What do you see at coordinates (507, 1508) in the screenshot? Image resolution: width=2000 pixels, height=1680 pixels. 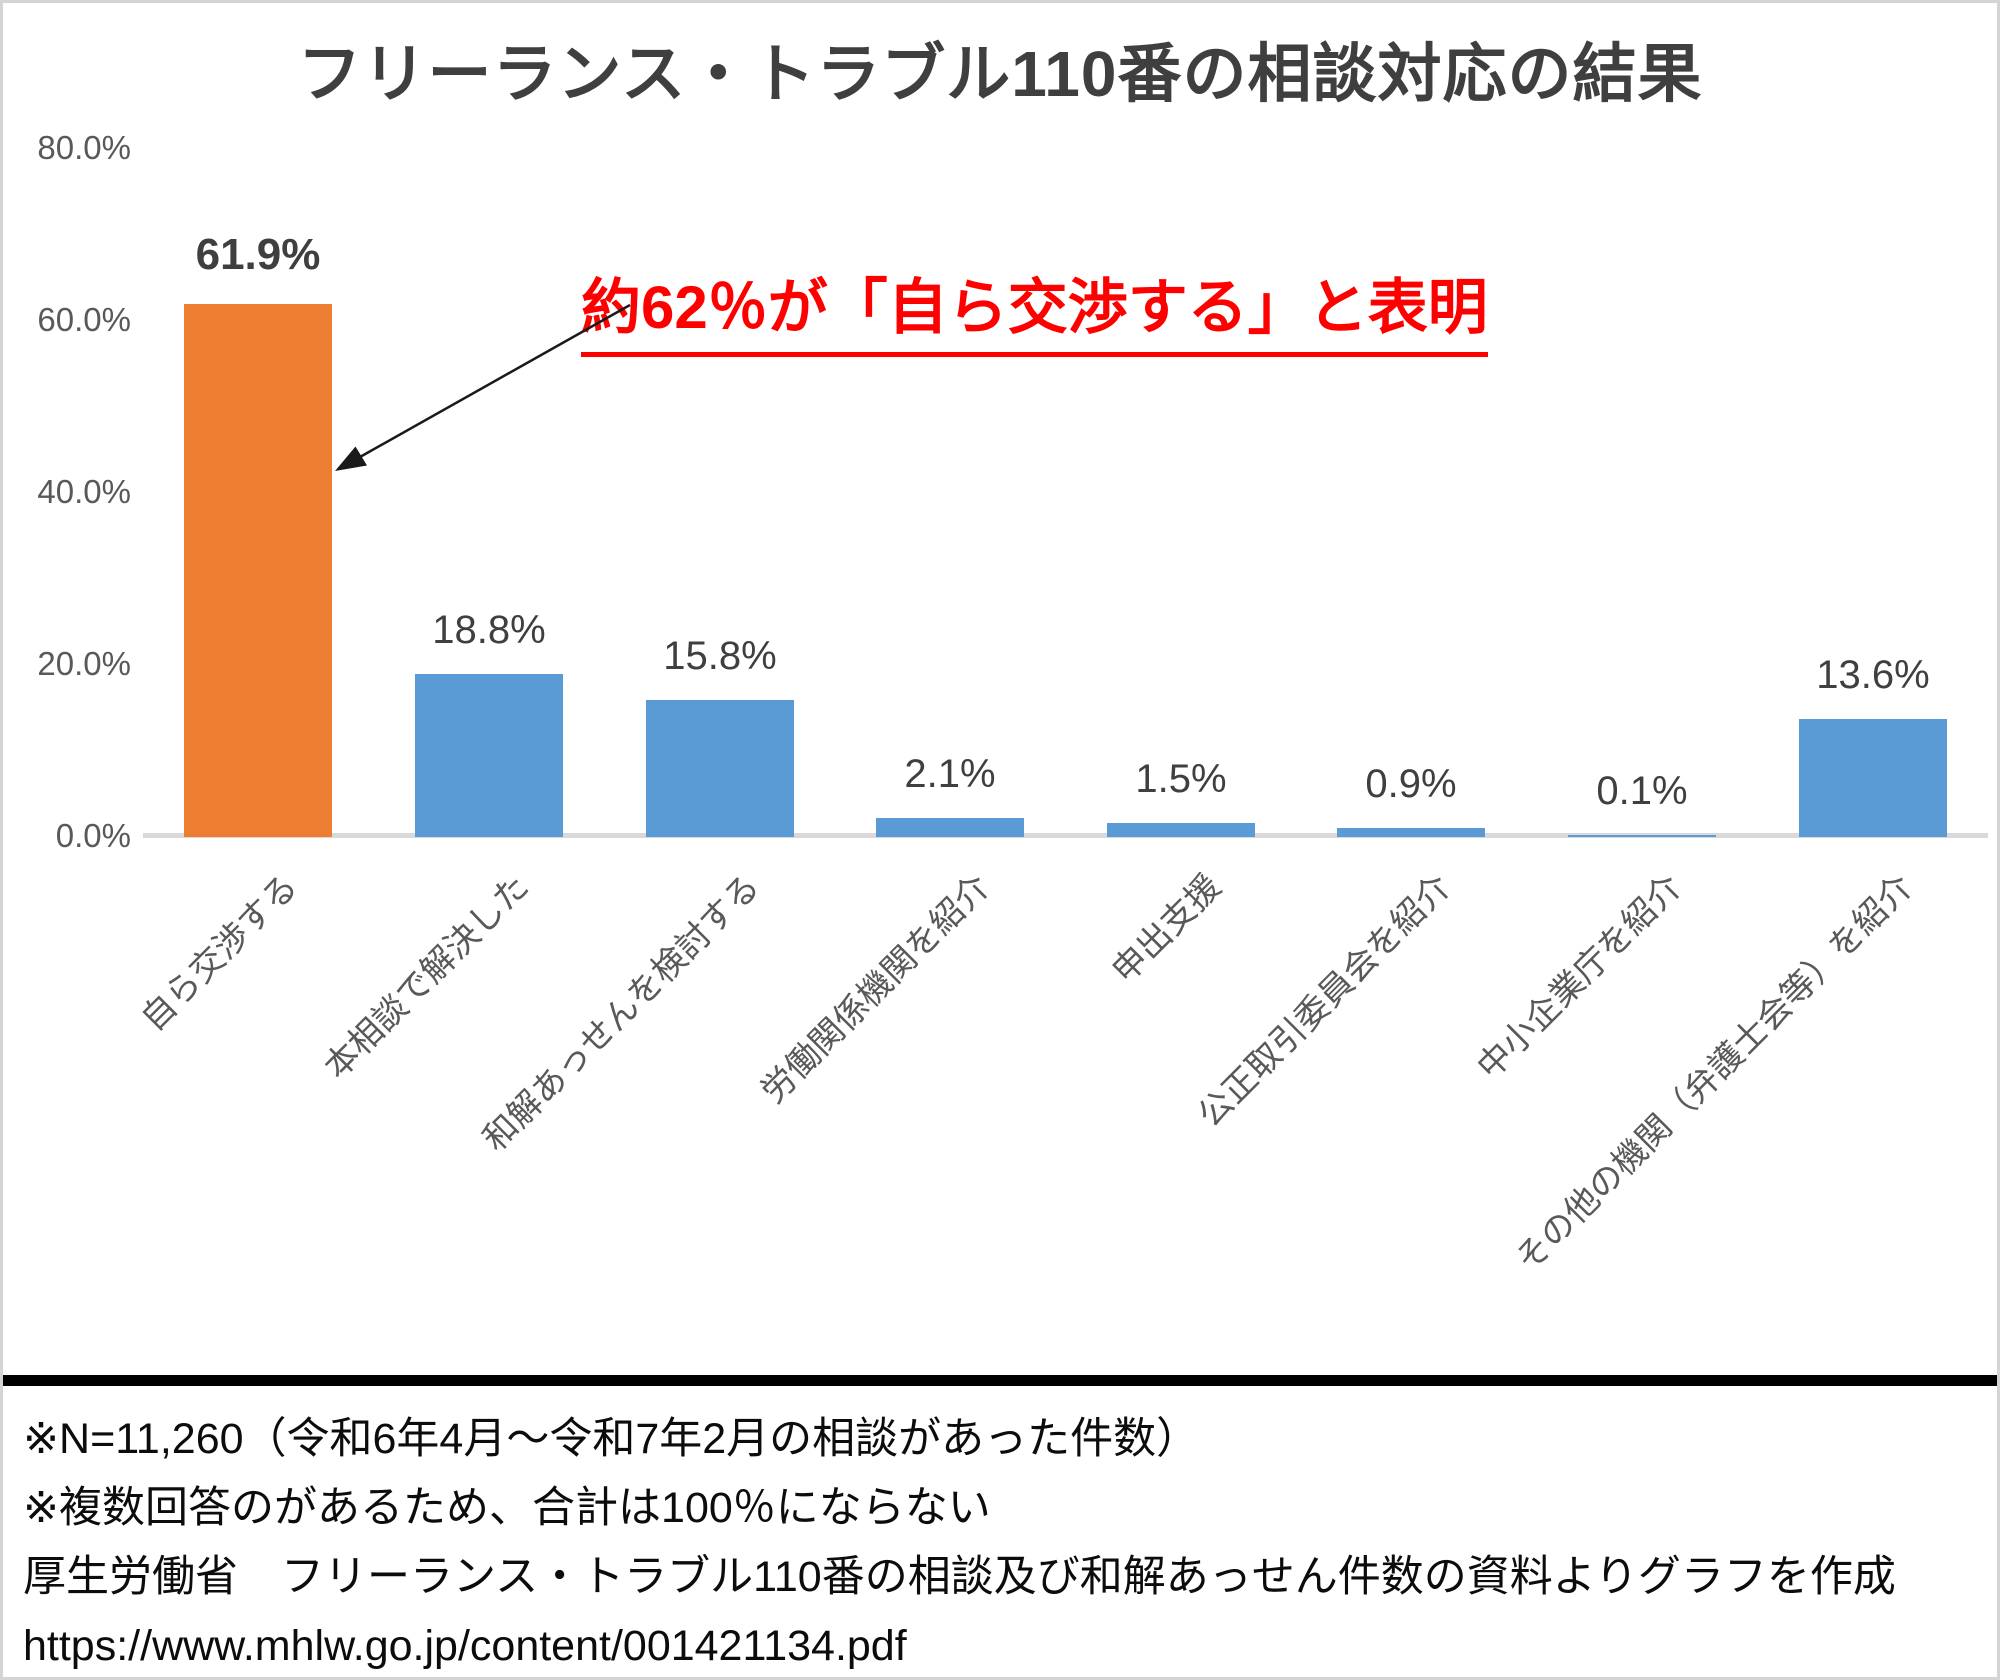 I see `footnote-multiple-answers: ※複数回答のがあるため、合計は100％にならない` at bounding box center [507, 1508].